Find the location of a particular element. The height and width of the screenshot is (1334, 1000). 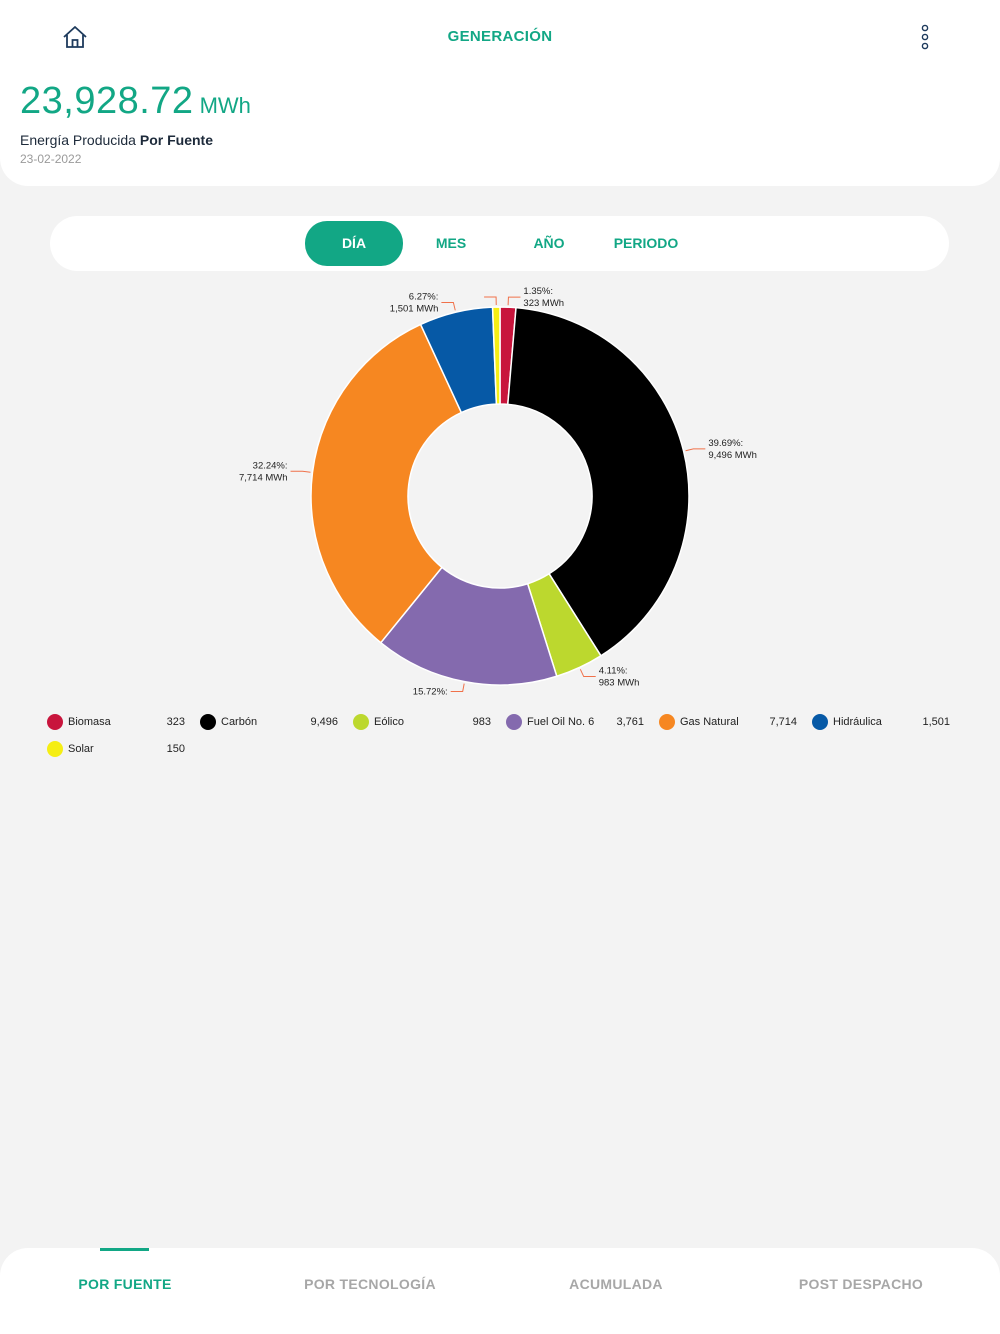

legend-value: 983 is located at coordinates (481, 722).